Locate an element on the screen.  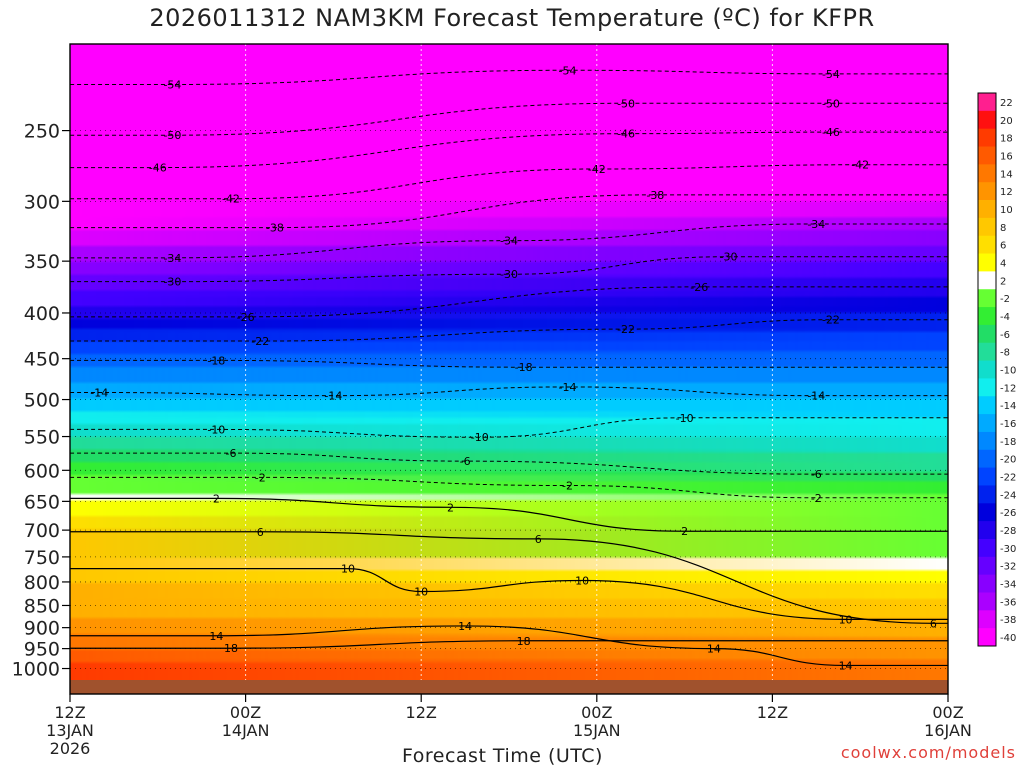
y-tick-label: 600 is located at coordinates (42, 471).